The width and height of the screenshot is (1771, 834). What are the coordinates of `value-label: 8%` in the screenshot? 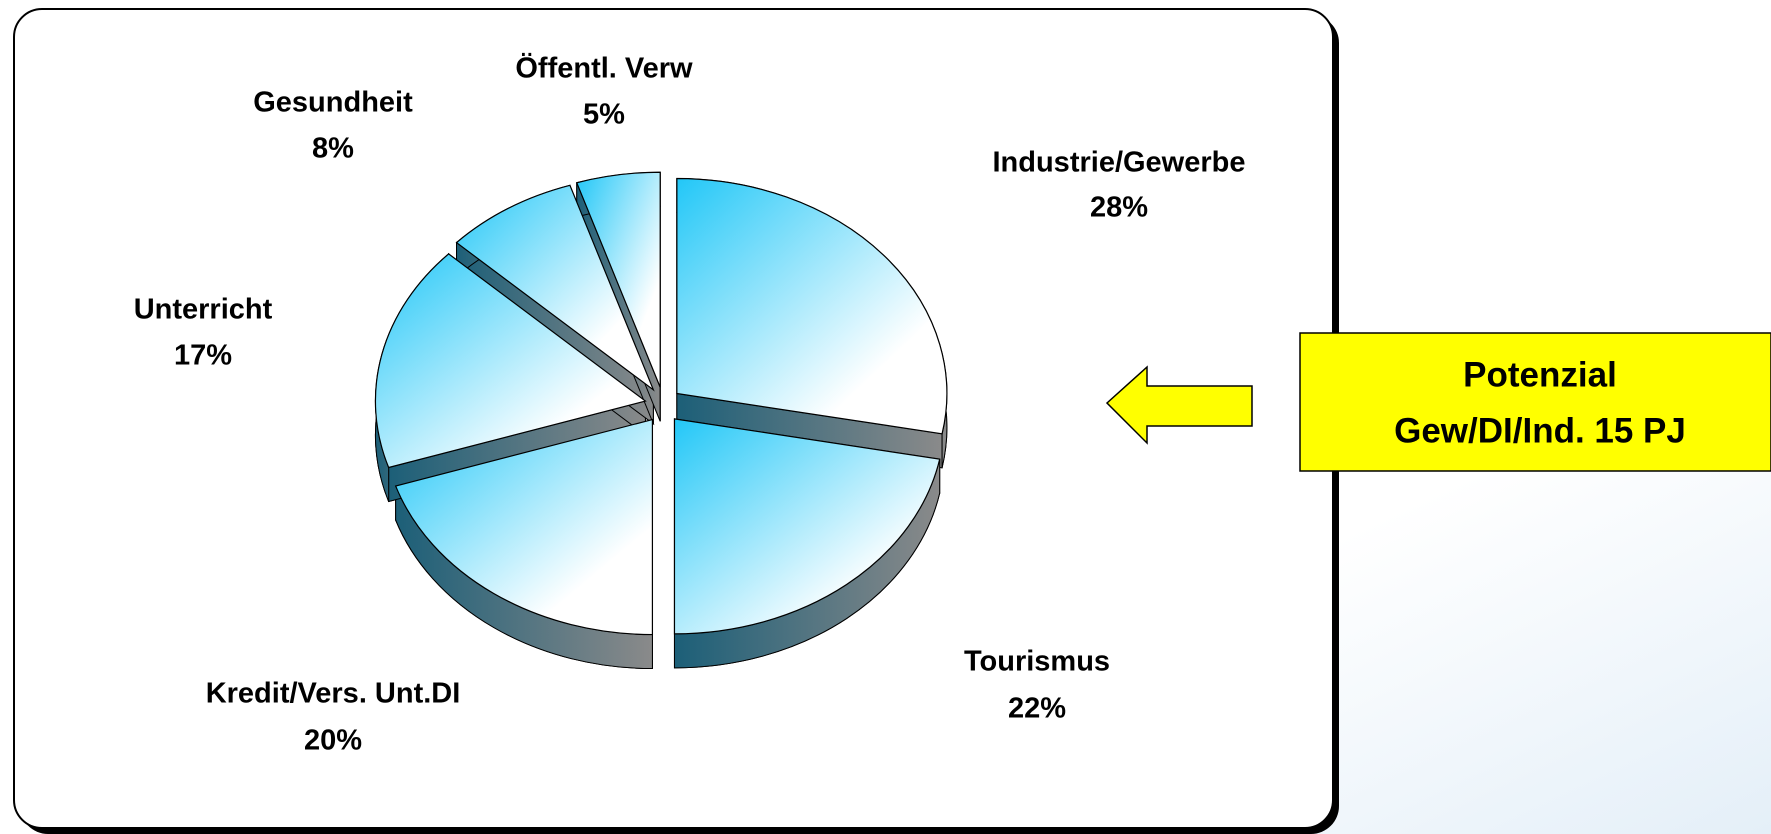 It's located at (333, 149).